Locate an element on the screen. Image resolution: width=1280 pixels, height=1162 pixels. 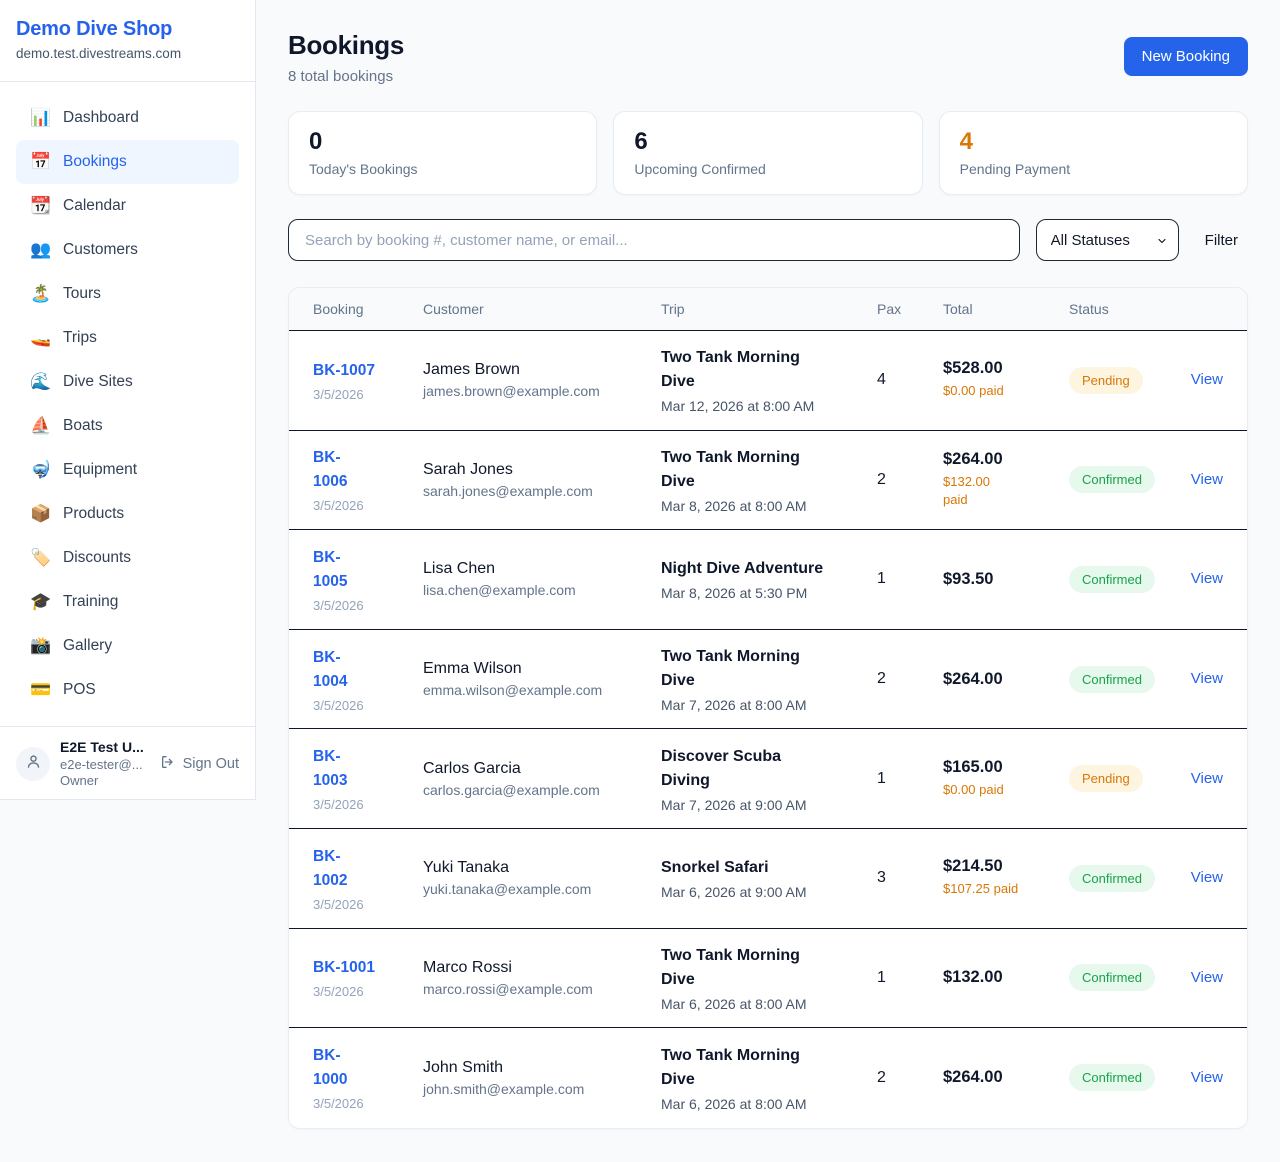
customer-email: james.brown@example.com is located at coordinates (511, 391).